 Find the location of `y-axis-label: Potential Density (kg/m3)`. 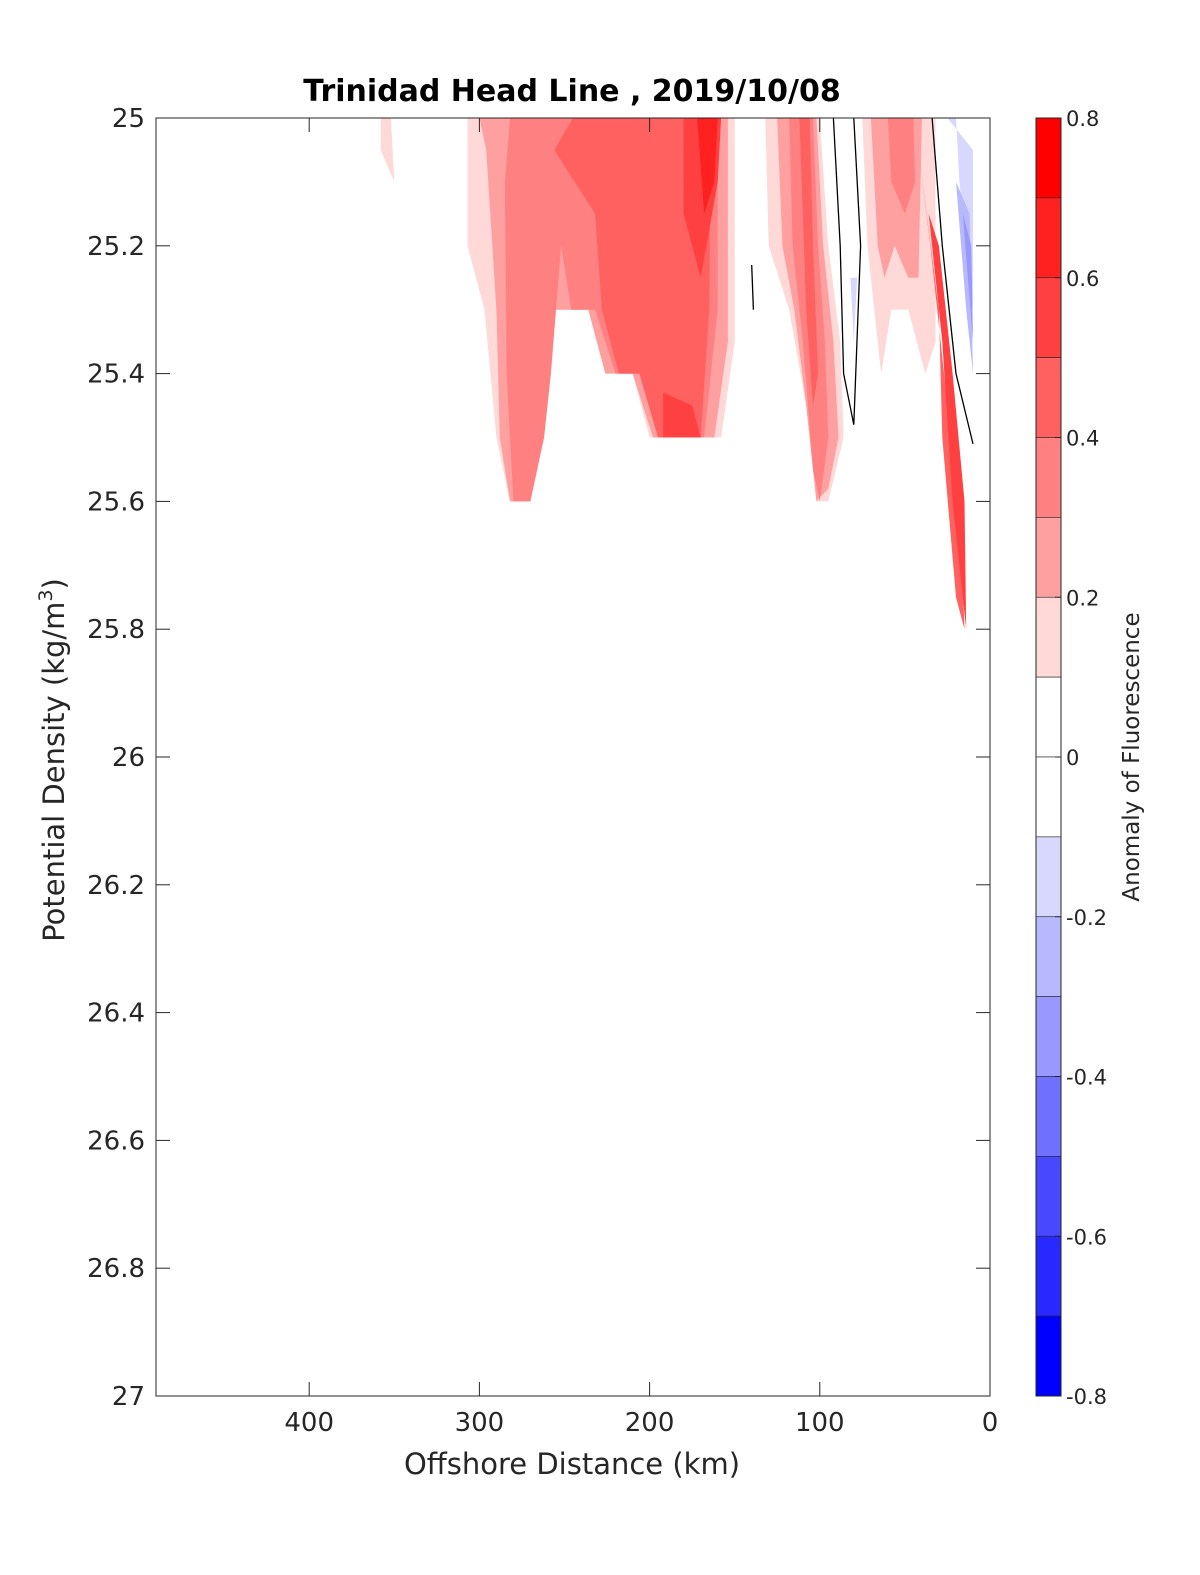

y-axis-label: Potential Density (kg/m3) is located at coordinates (53, 760).